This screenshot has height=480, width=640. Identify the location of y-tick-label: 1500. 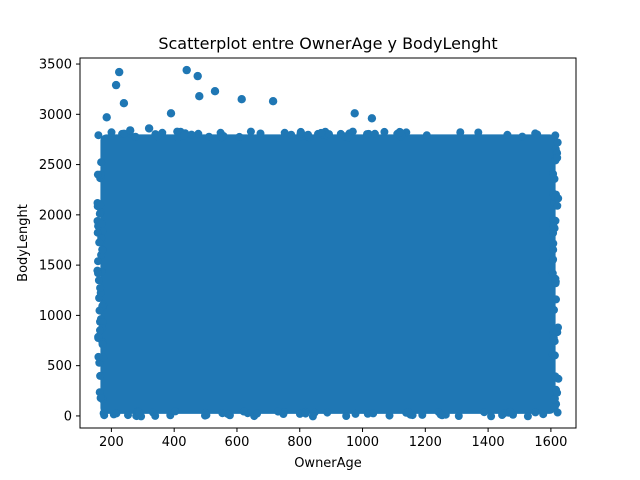
(55, 266).